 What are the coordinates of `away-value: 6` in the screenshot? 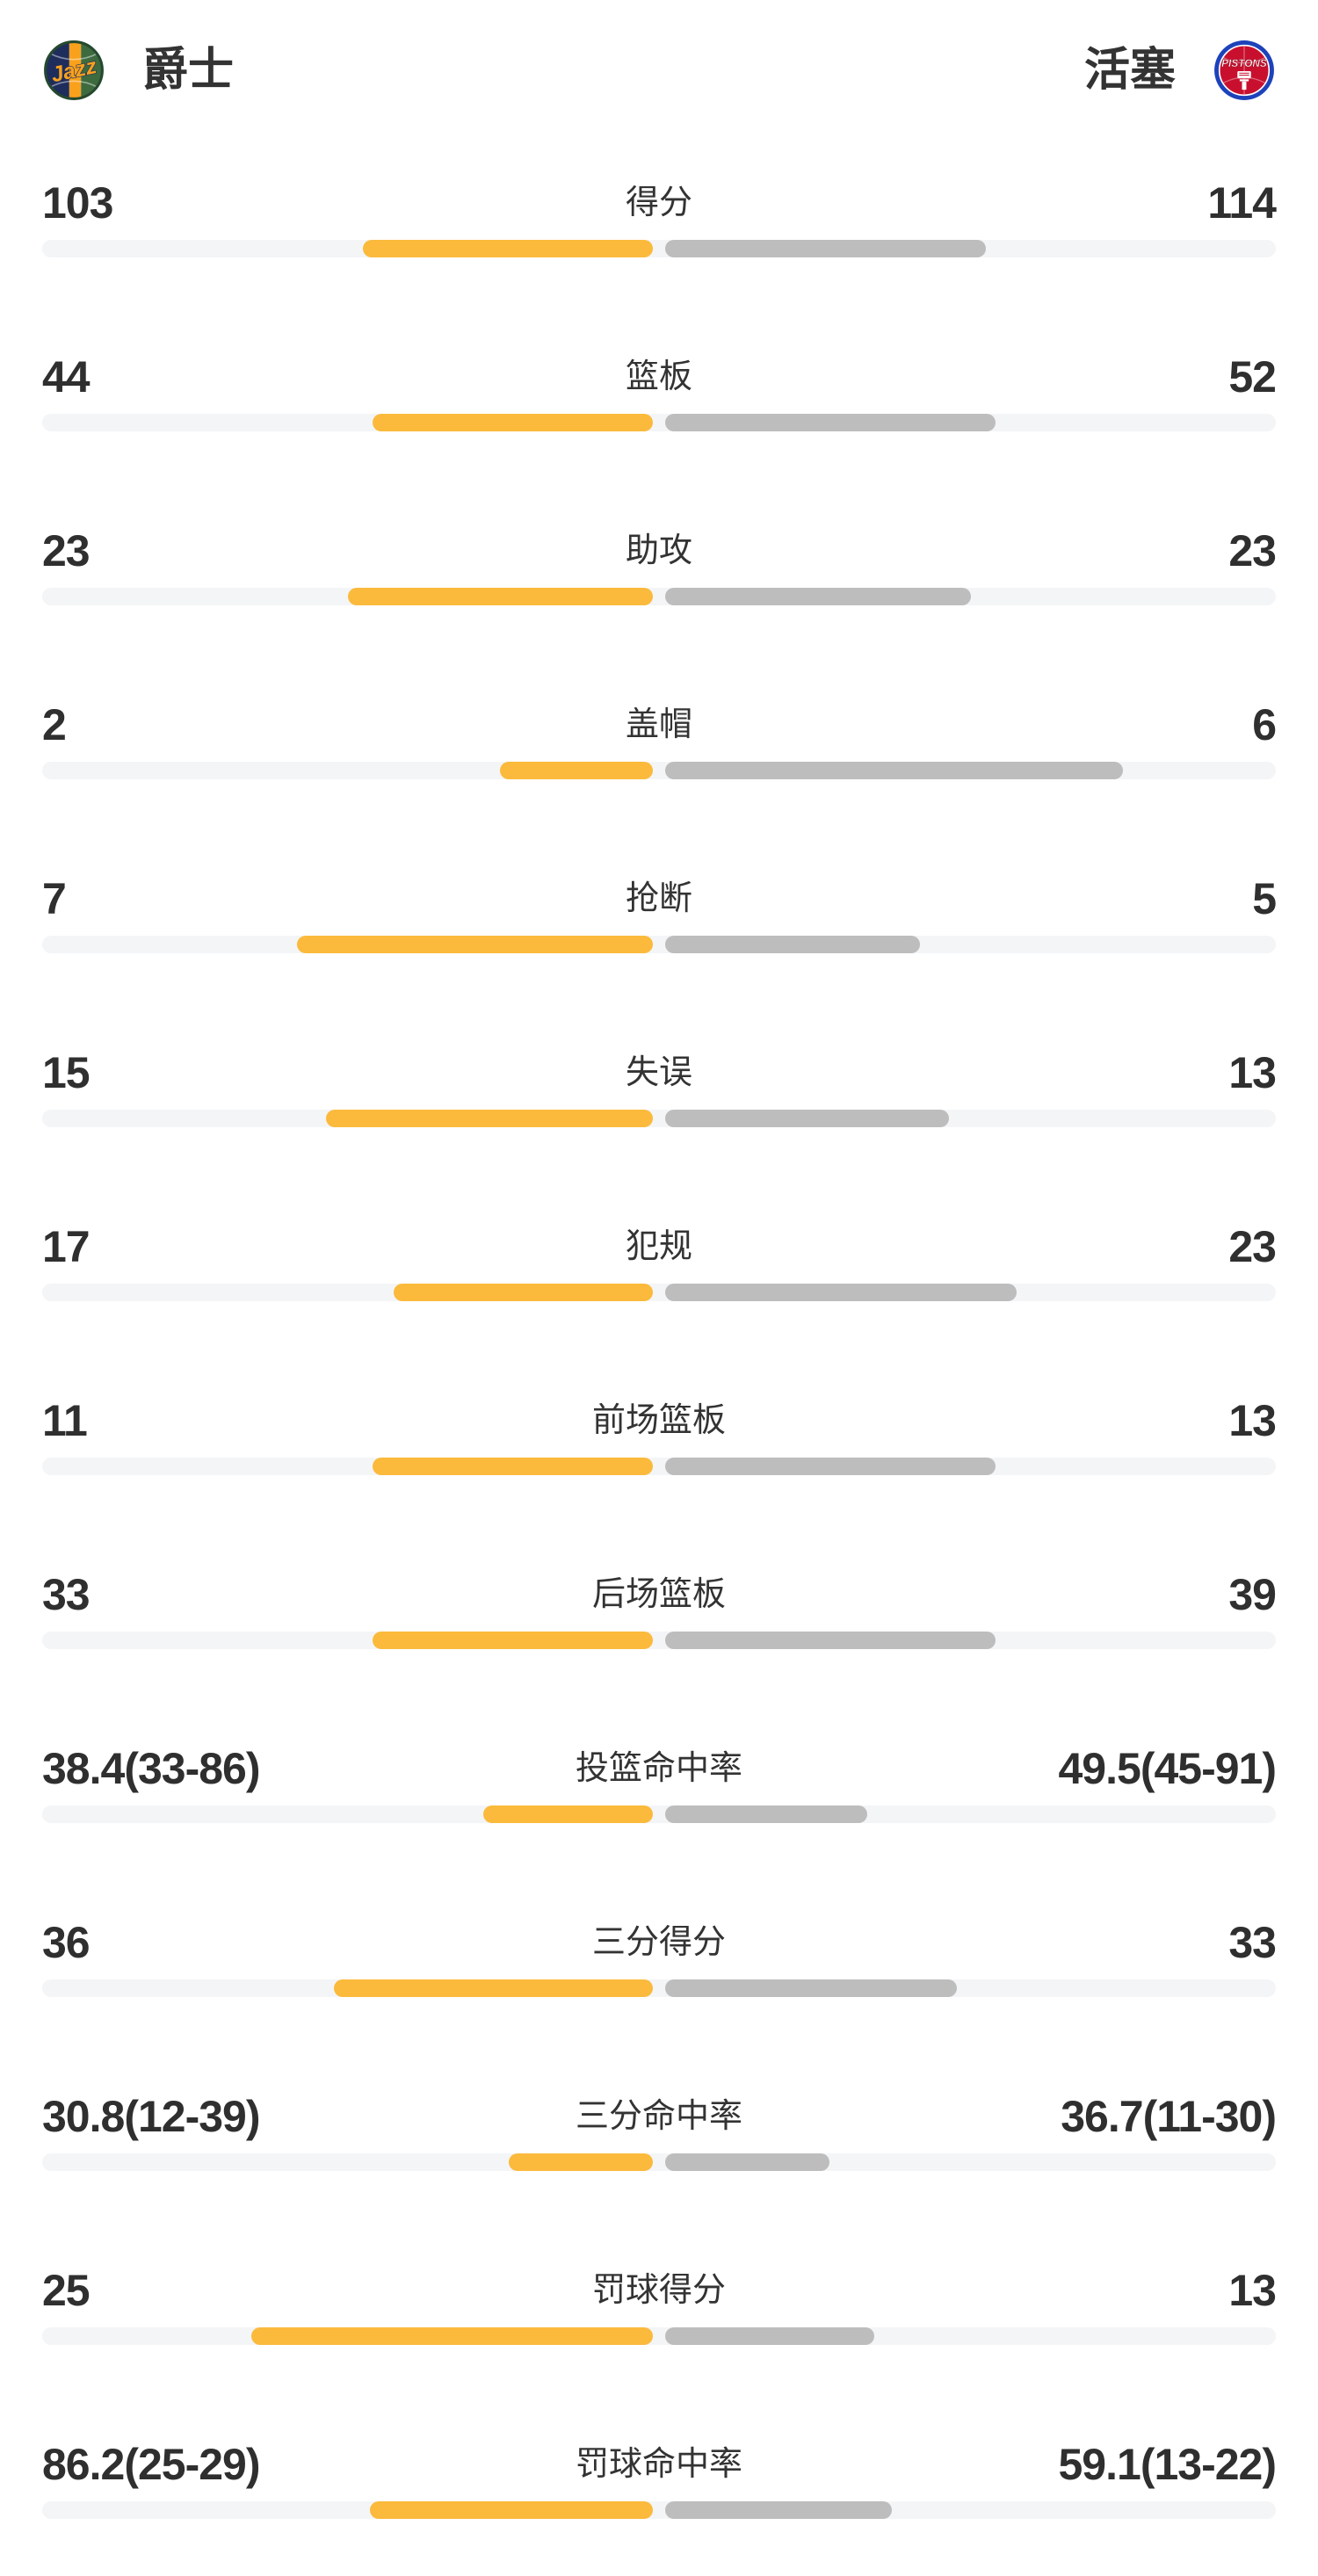 It's located at (1265, 724).